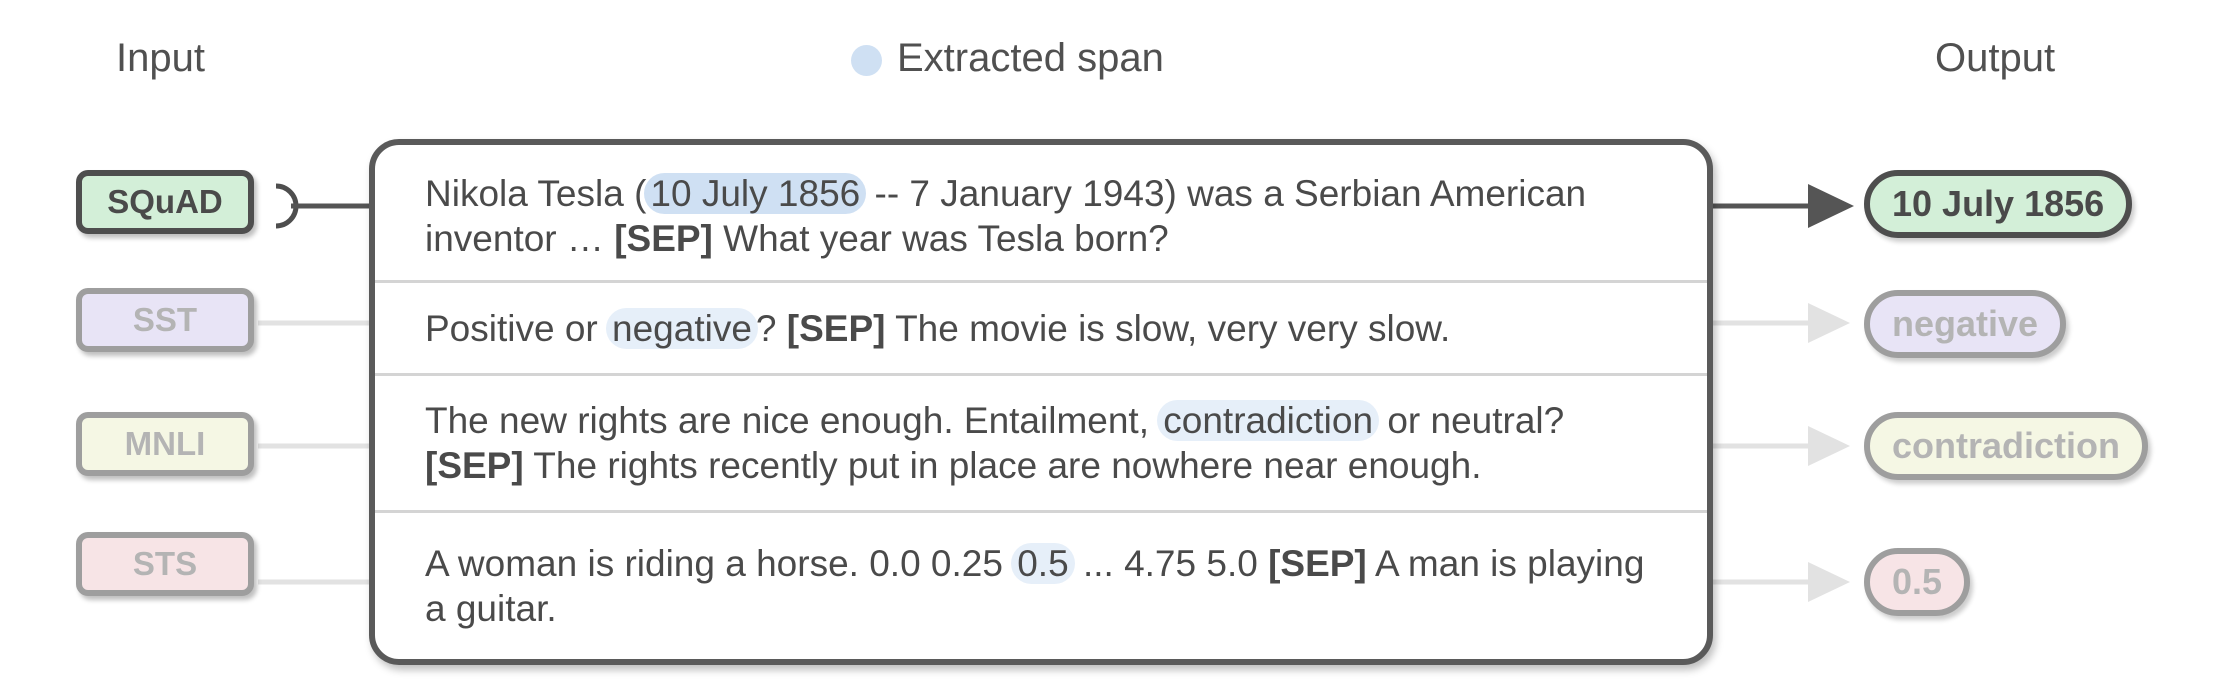  Describe the element at coordinates (165, 320) in the screenshot. I see `task-tag-sst: SST` at that location.